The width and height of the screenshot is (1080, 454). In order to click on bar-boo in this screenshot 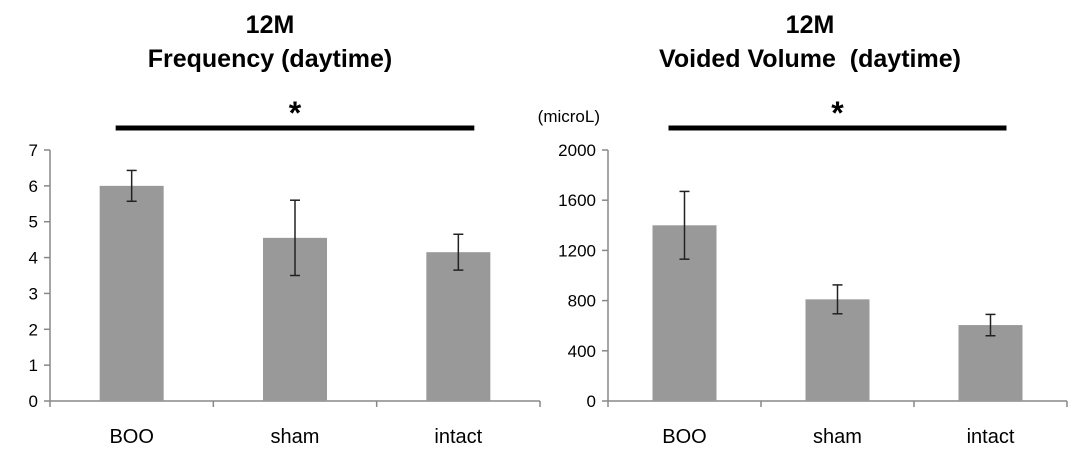, I will do `click(131, 293)`.